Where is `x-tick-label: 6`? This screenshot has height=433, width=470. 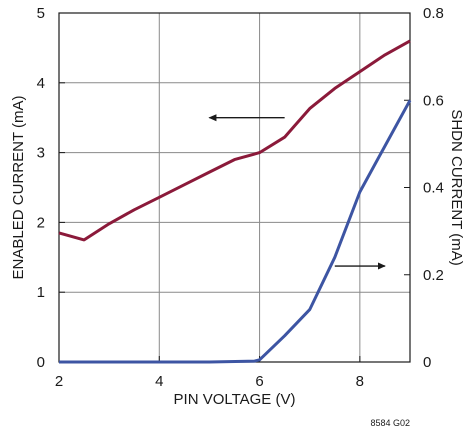 x-tick-label: 6 is located at coordinates (259, 381).